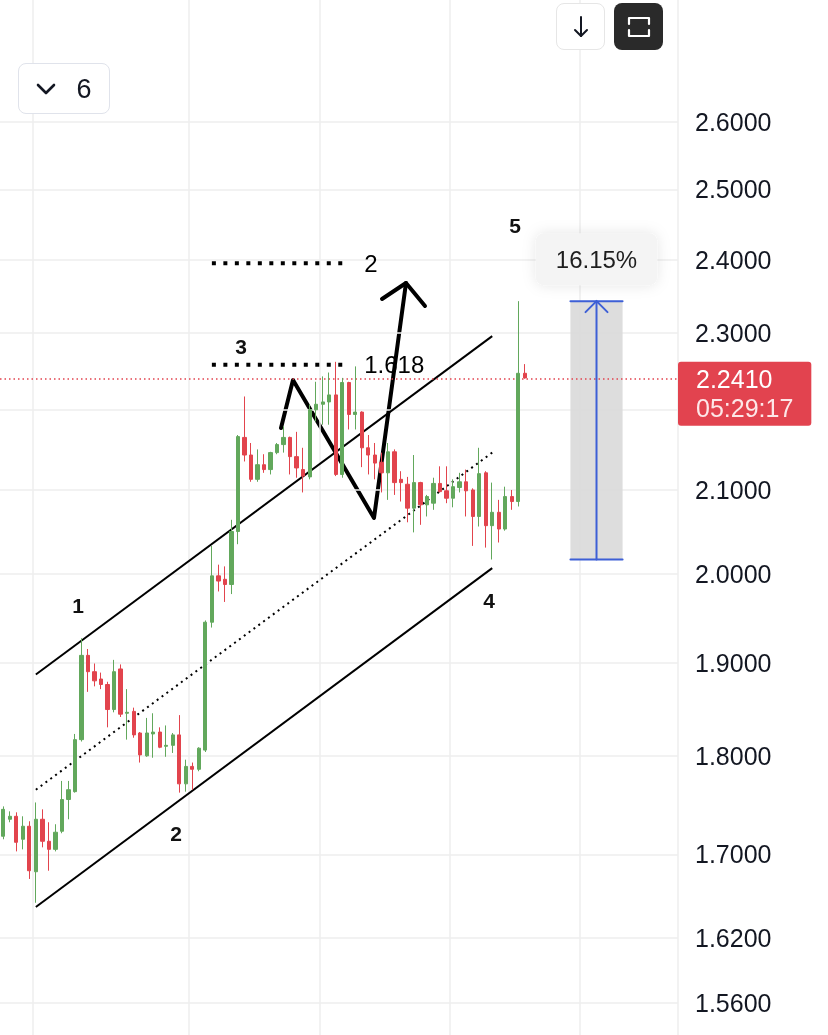 Image resolution: width=828 pixels, height=1035 pixels. I want to click on annotation: 3, so click(241, 346).